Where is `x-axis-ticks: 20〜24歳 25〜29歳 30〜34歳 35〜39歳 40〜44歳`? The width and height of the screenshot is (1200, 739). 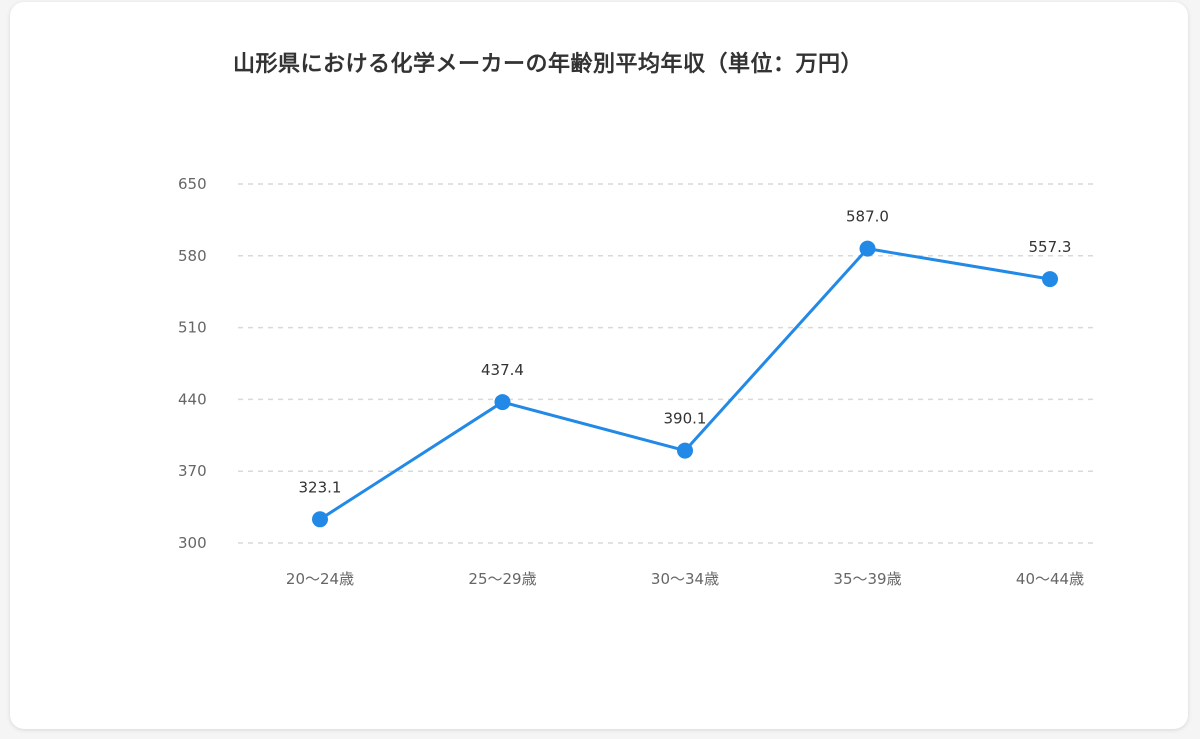 x-axis-ticks: 20〜24歳 25〜29歳 30〜34歳 35〜39歳 40〜44歳 is located at coordinates (685, 579).